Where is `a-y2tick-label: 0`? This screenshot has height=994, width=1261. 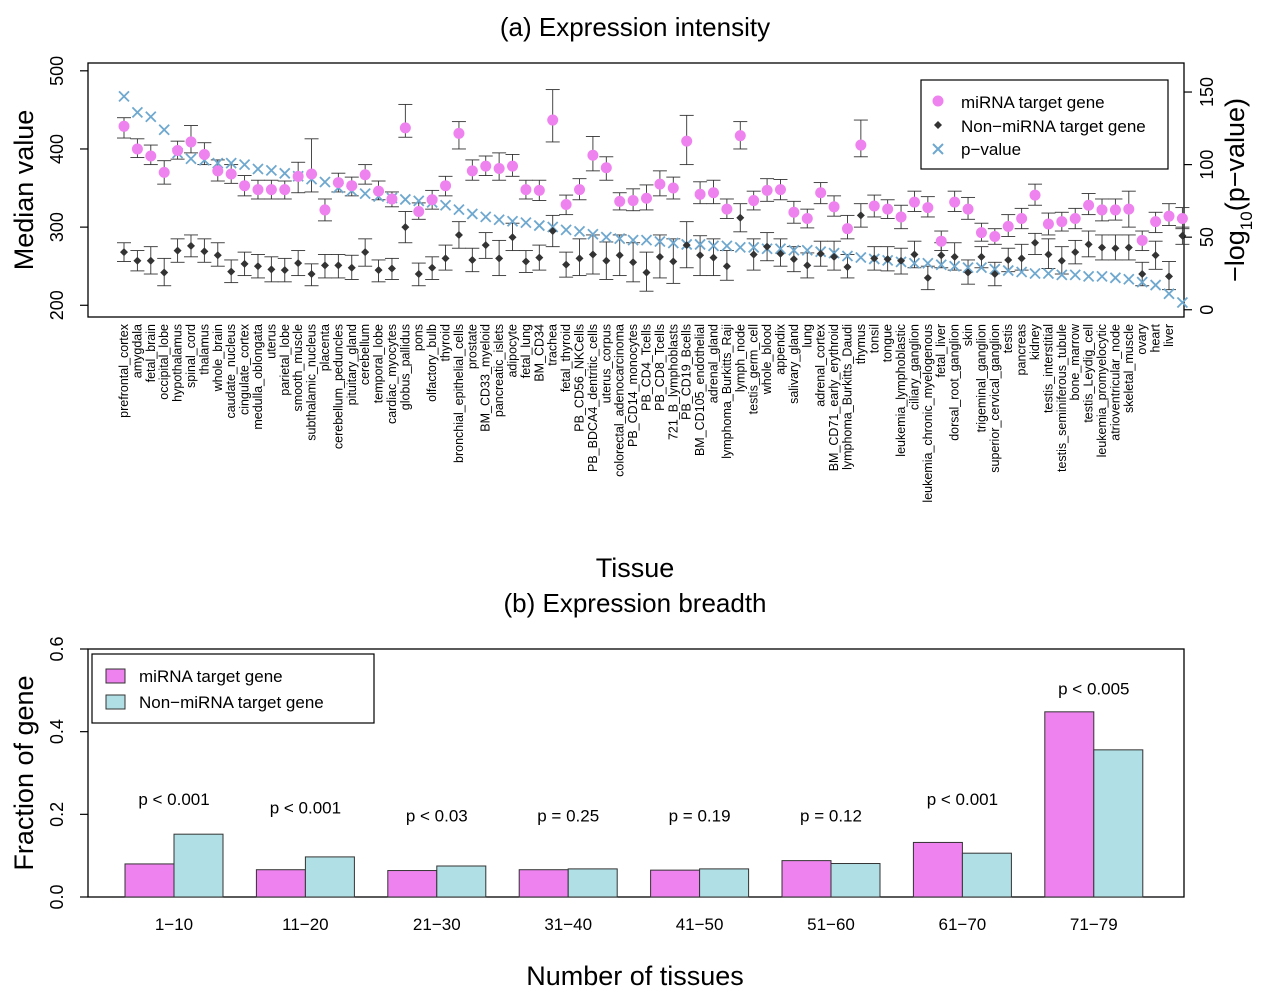 a-y2tick-label: 0 is located at coordinates (1207, 310).